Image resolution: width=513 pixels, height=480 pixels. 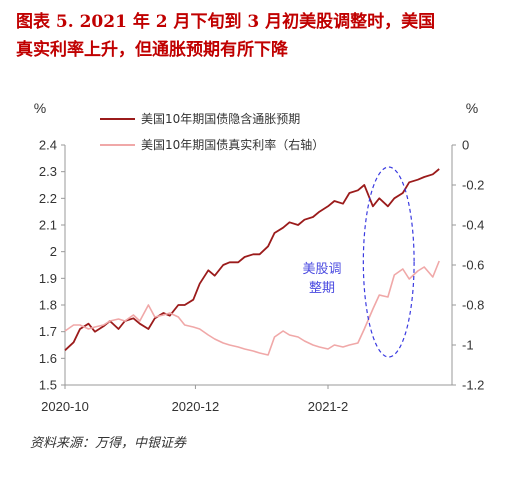 What do you see at coordinates (468, 345) in the screenshot?
I see `right-tick-label: -1` at bounding box center [468, 345].